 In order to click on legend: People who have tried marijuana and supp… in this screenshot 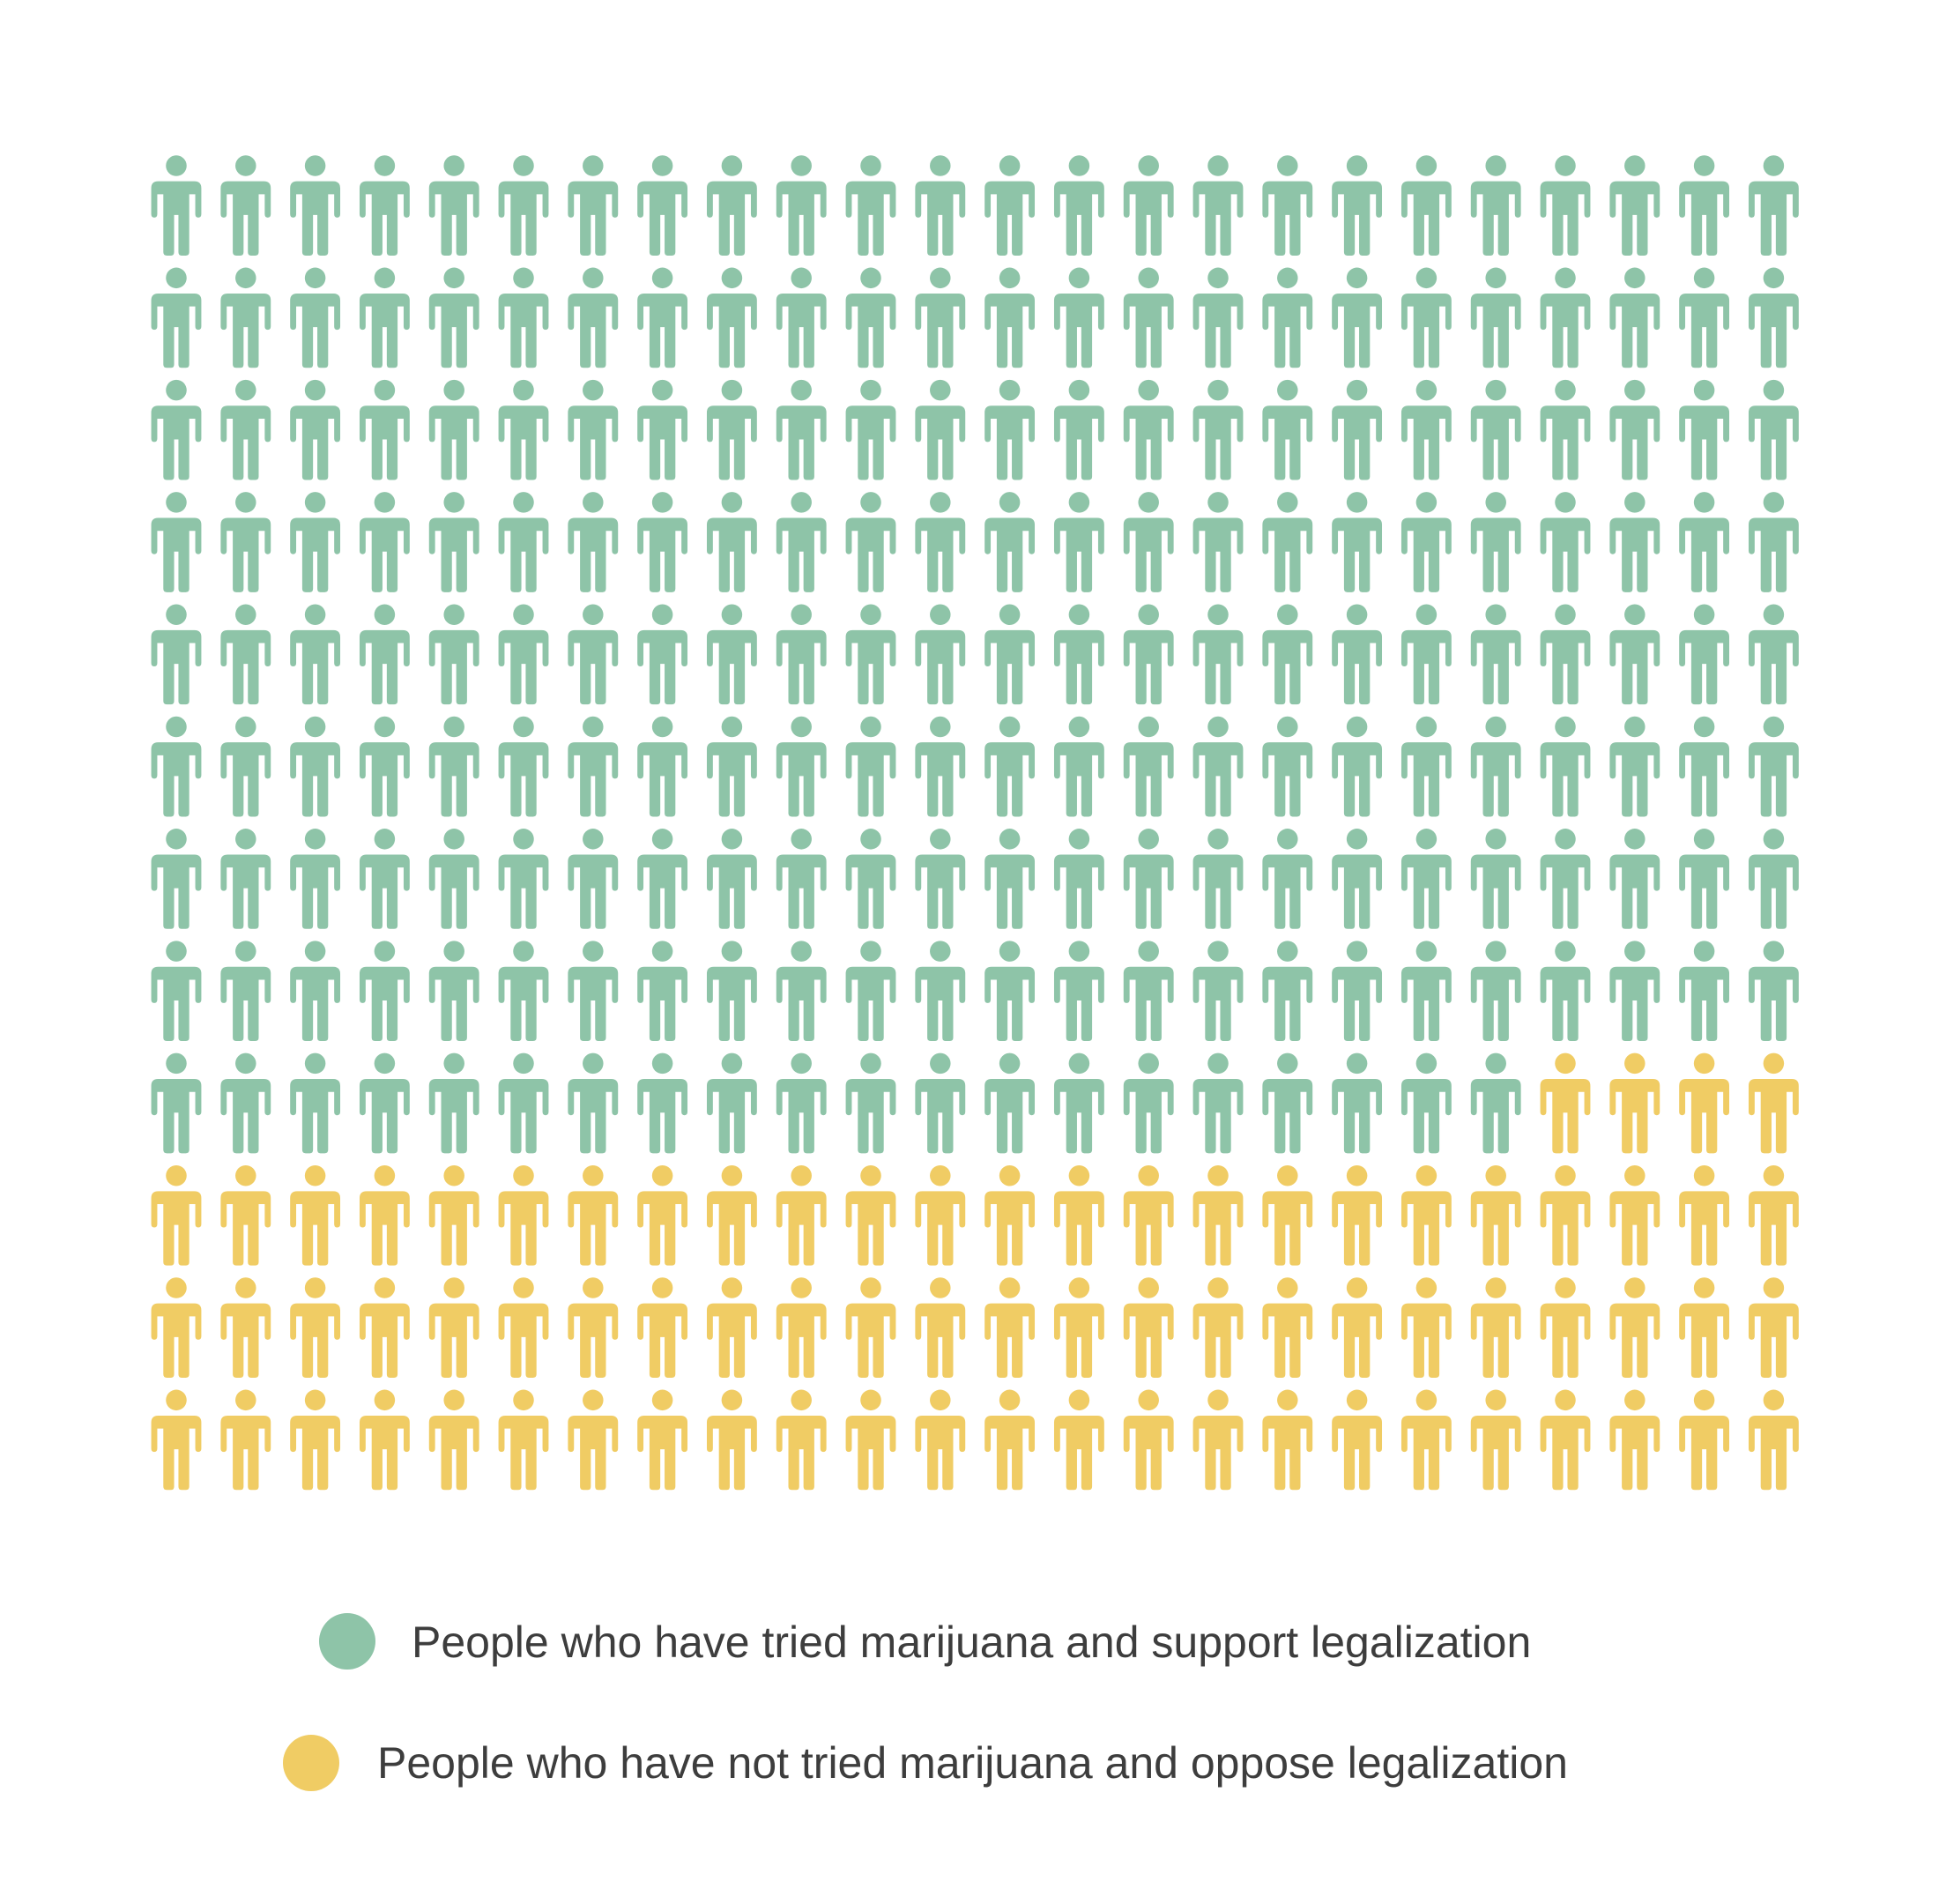, I will do `click(925, 1702)`.